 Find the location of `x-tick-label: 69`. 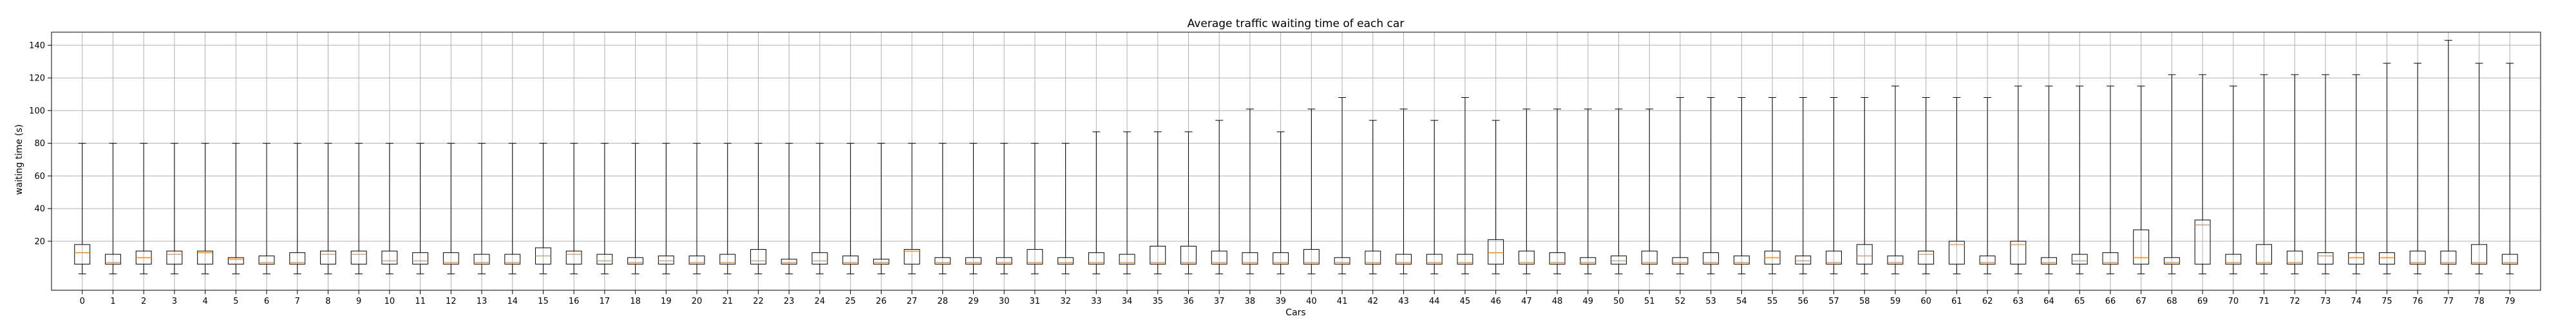

x-tick-label: 69 is located at coordinates (2202, 301).